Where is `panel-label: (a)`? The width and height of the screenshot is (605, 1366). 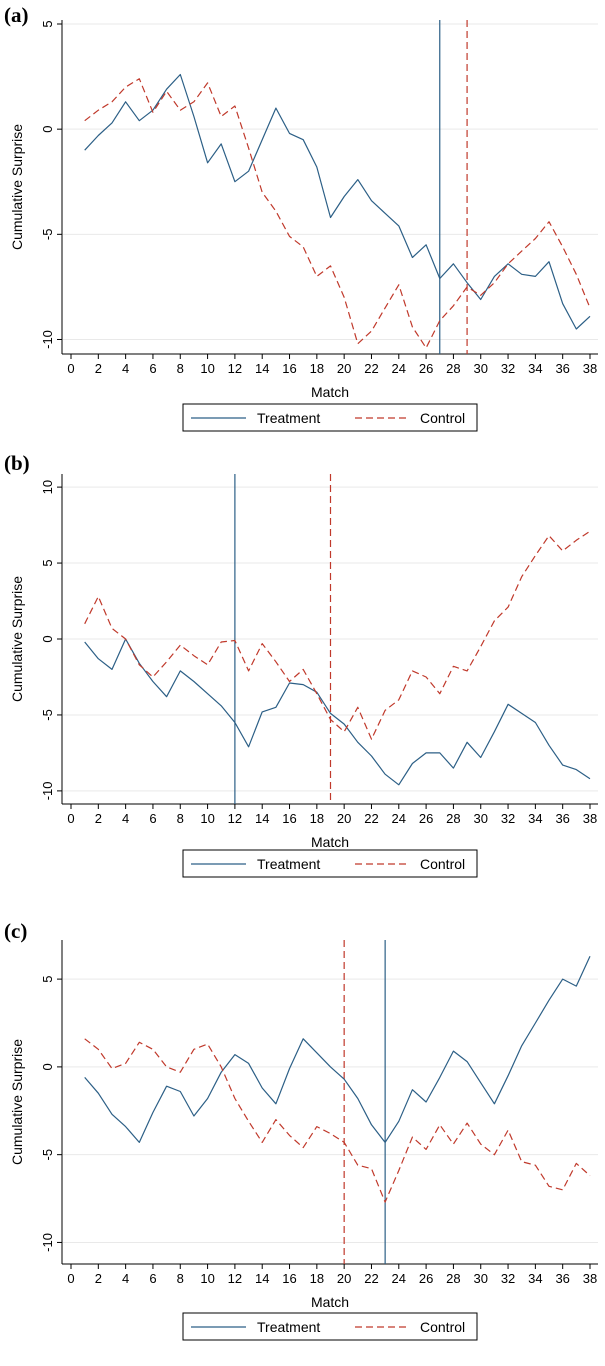
panel-label: (a) is located at coordinates (16, 15).